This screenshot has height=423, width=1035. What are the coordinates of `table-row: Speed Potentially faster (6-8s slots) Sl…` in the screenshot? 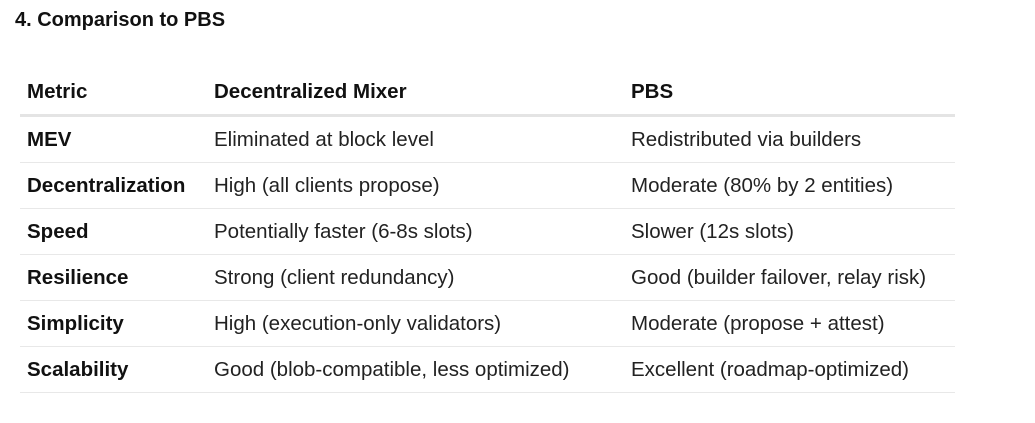 It's located at (487, 231).